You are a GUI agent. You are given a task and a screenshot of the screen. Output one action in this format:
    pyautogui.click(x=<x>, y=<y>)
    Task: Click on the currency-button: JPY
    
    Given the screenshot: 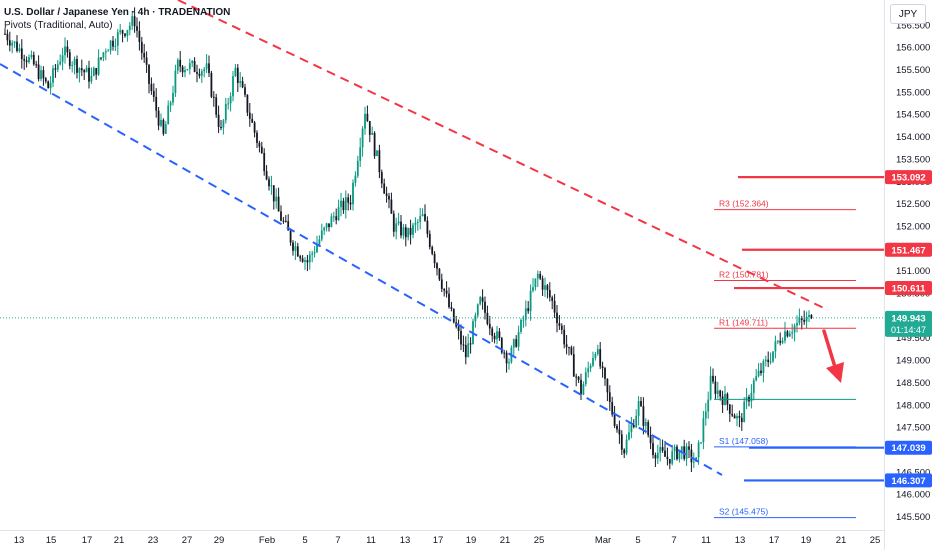 What is the action you would take?
    pyautogui.click(x=908, y=14)
    